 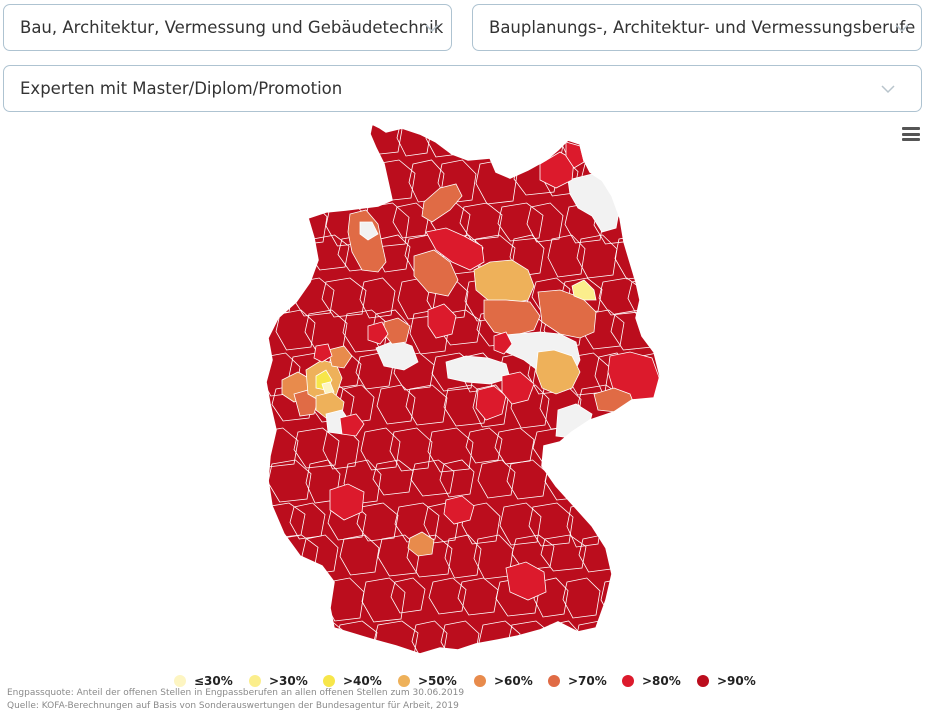 What do you see at coordinates (462, 88) in the screenshot?
I see `qualification-level-select: Experten mit Master/Diplom/Promotion` at bounding box center [462, 88].